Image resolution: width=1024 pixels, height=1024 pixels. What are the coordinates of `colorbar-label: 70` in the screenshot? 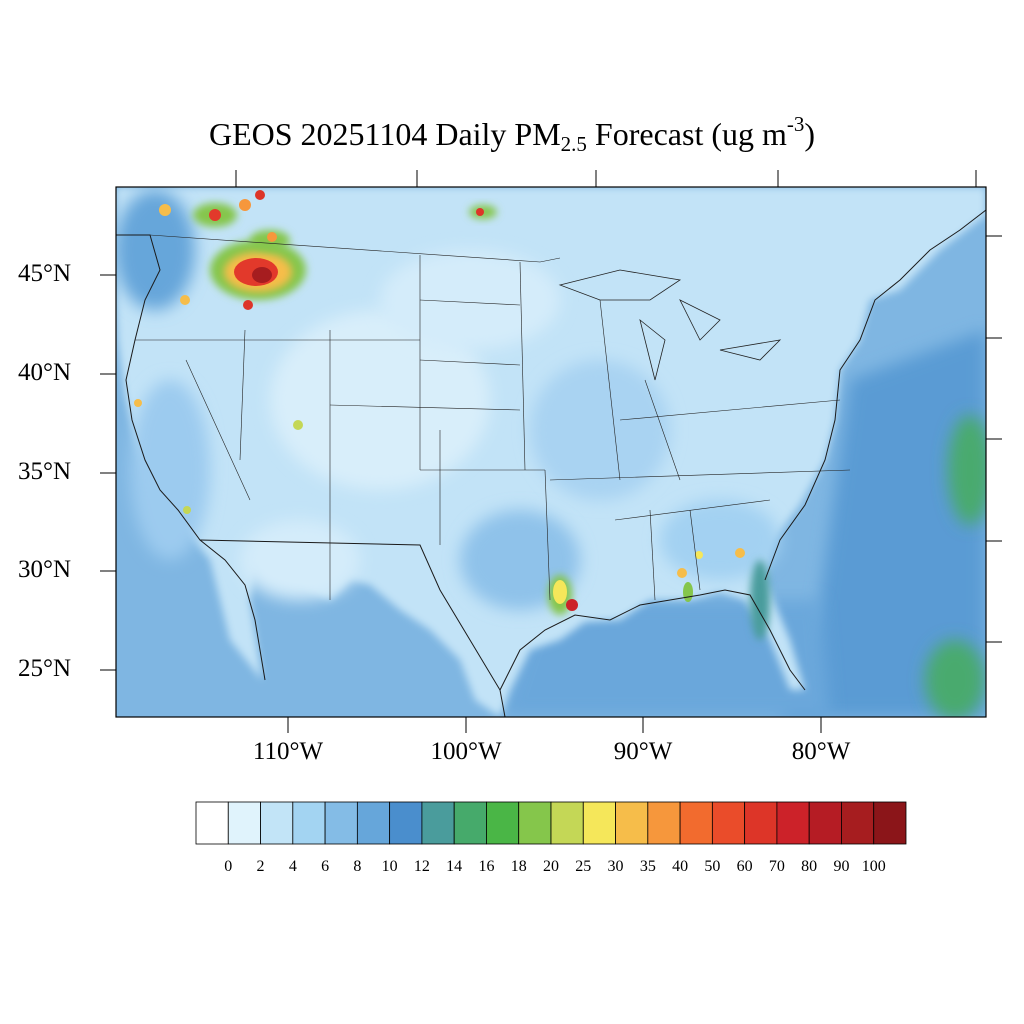 It's located at (776, 866).